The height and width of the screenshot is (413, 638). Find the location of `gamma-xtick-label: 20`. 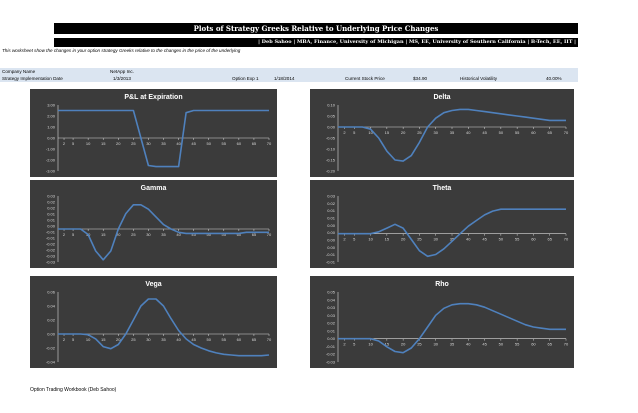

gamma-xtick-label: 20 is located at coordinates (118, 234).